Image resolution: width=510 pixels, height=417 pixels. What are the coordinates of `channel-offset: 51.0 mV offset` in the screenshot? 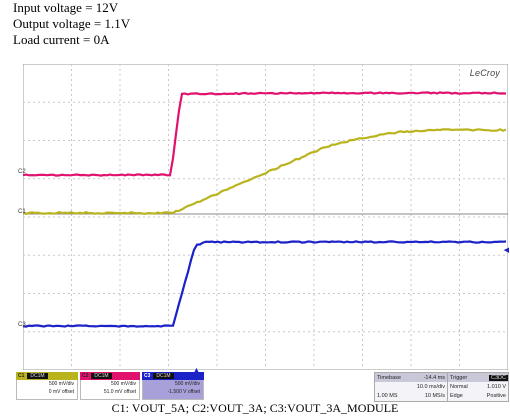 It's located at (108, 392).